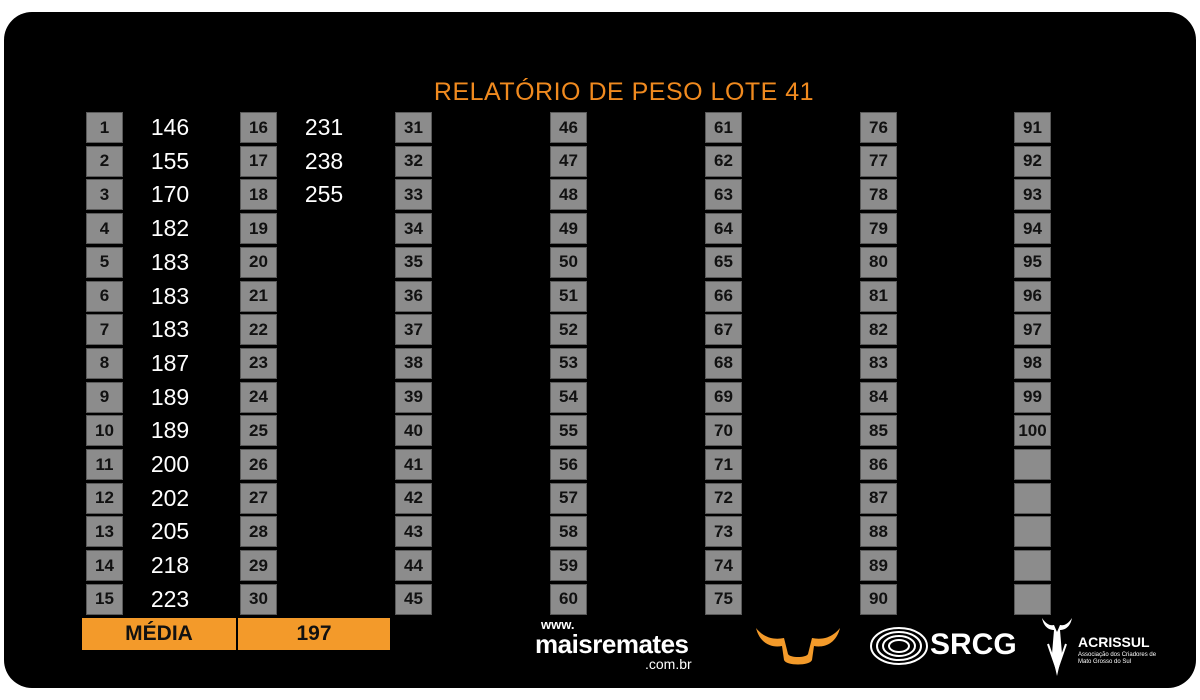 The height and width of the screenshot is (700, 1200). Describe the element at coordinates (413, 161) in the screenshot. I see `lot-number-cell: 32` at that location.